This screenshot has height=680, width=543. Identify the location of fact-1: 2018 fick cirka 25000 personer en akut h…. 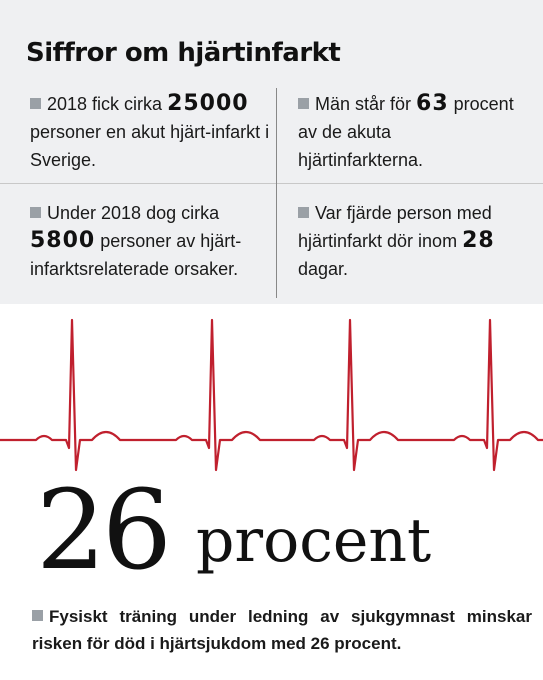
(150, 132).